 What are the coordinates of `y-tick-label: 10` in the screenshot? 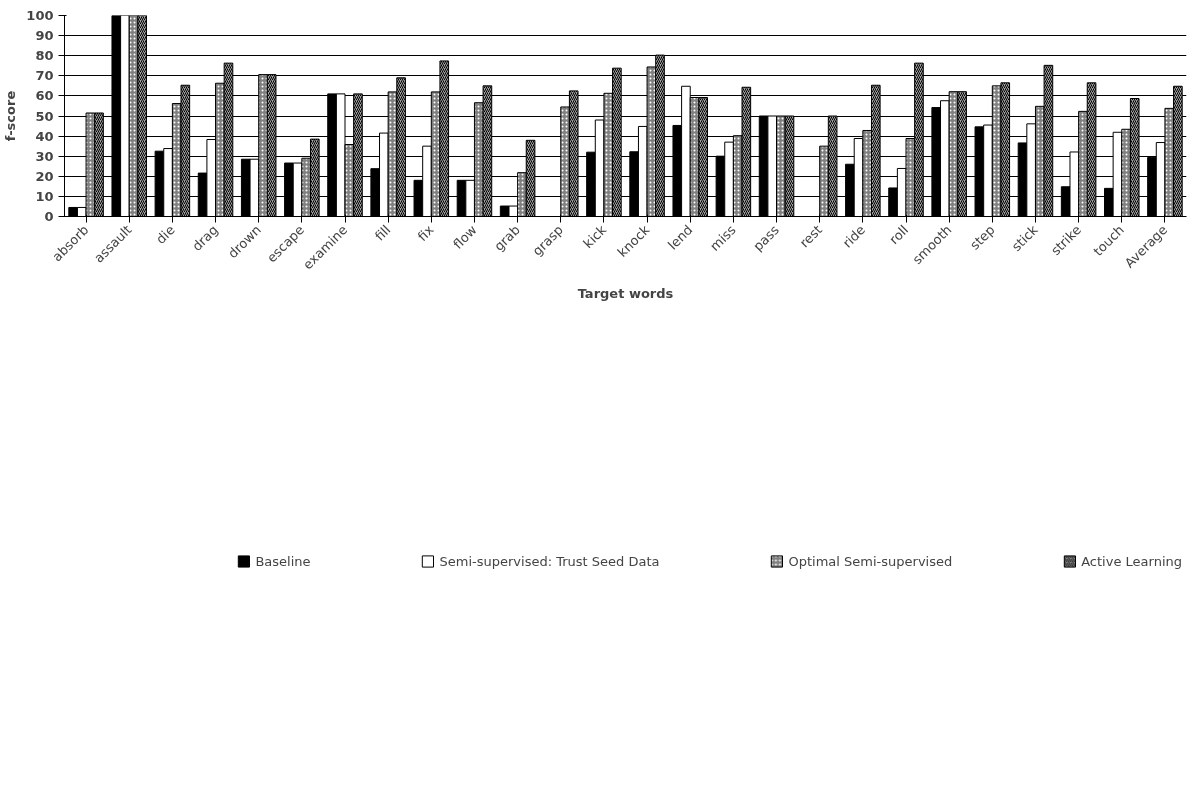 It's located at (44, 196).